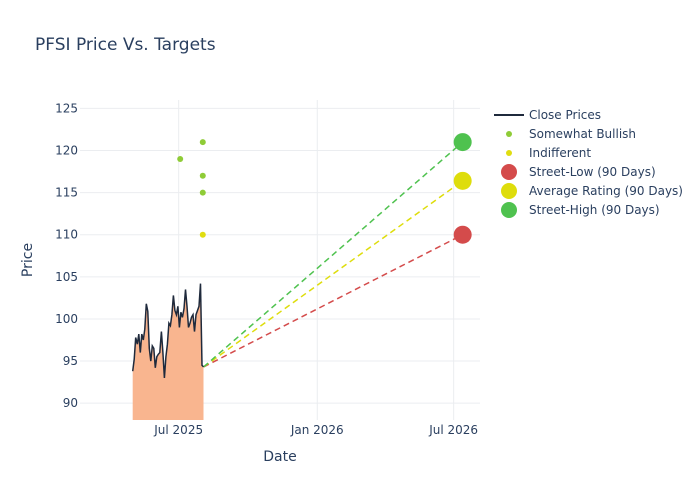  I want to click on legend-item: Somewhat Bullish, so click(571, 134).